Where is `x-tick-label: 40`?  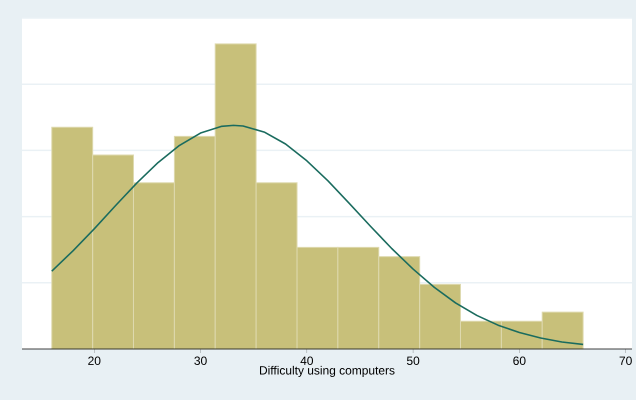
x-tick-label: 40 is located at coordinates (306, 360).